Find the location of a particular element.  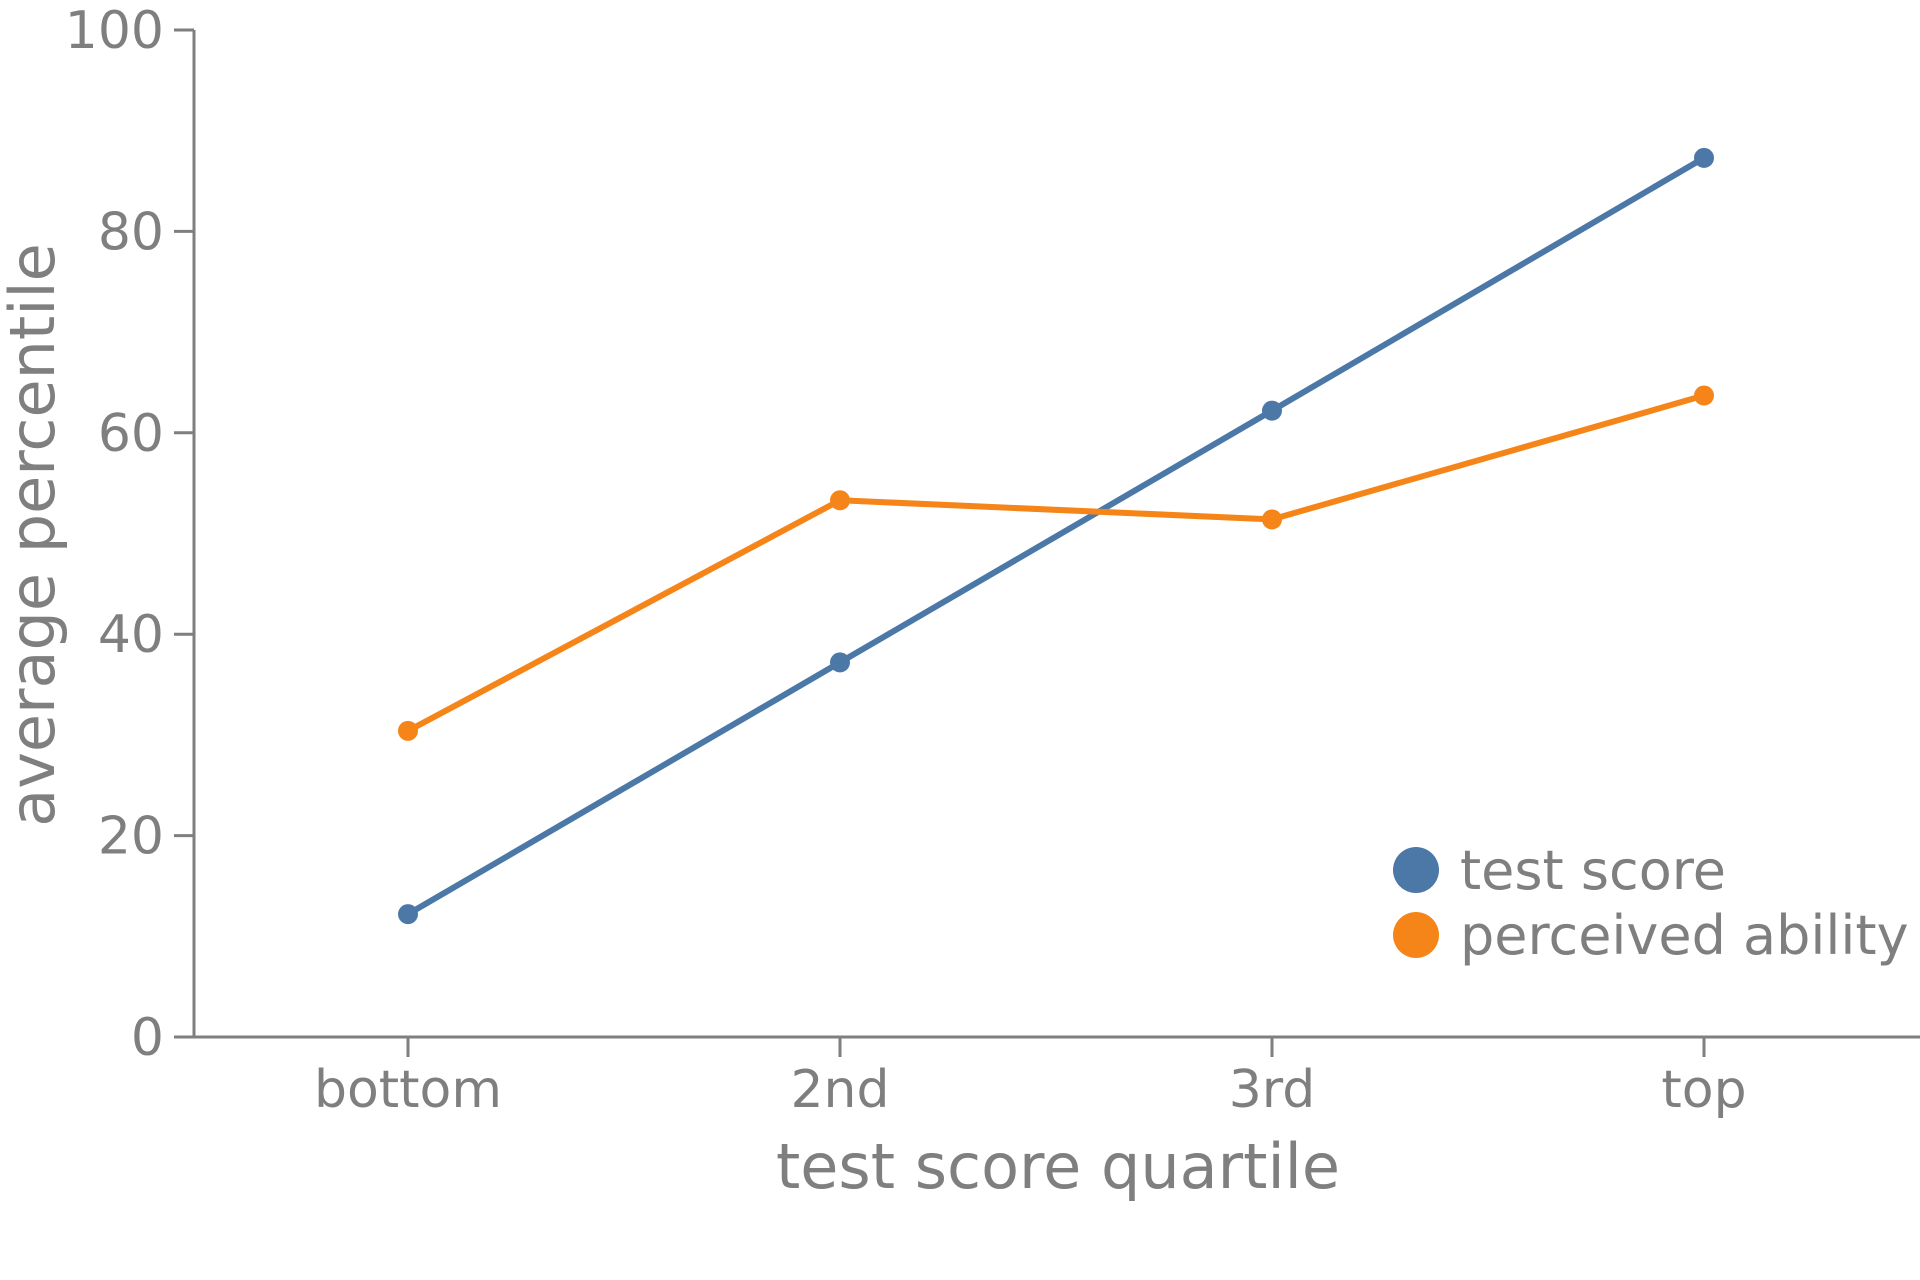

y-tick-label: 100 is located at coordinates (114, 31).